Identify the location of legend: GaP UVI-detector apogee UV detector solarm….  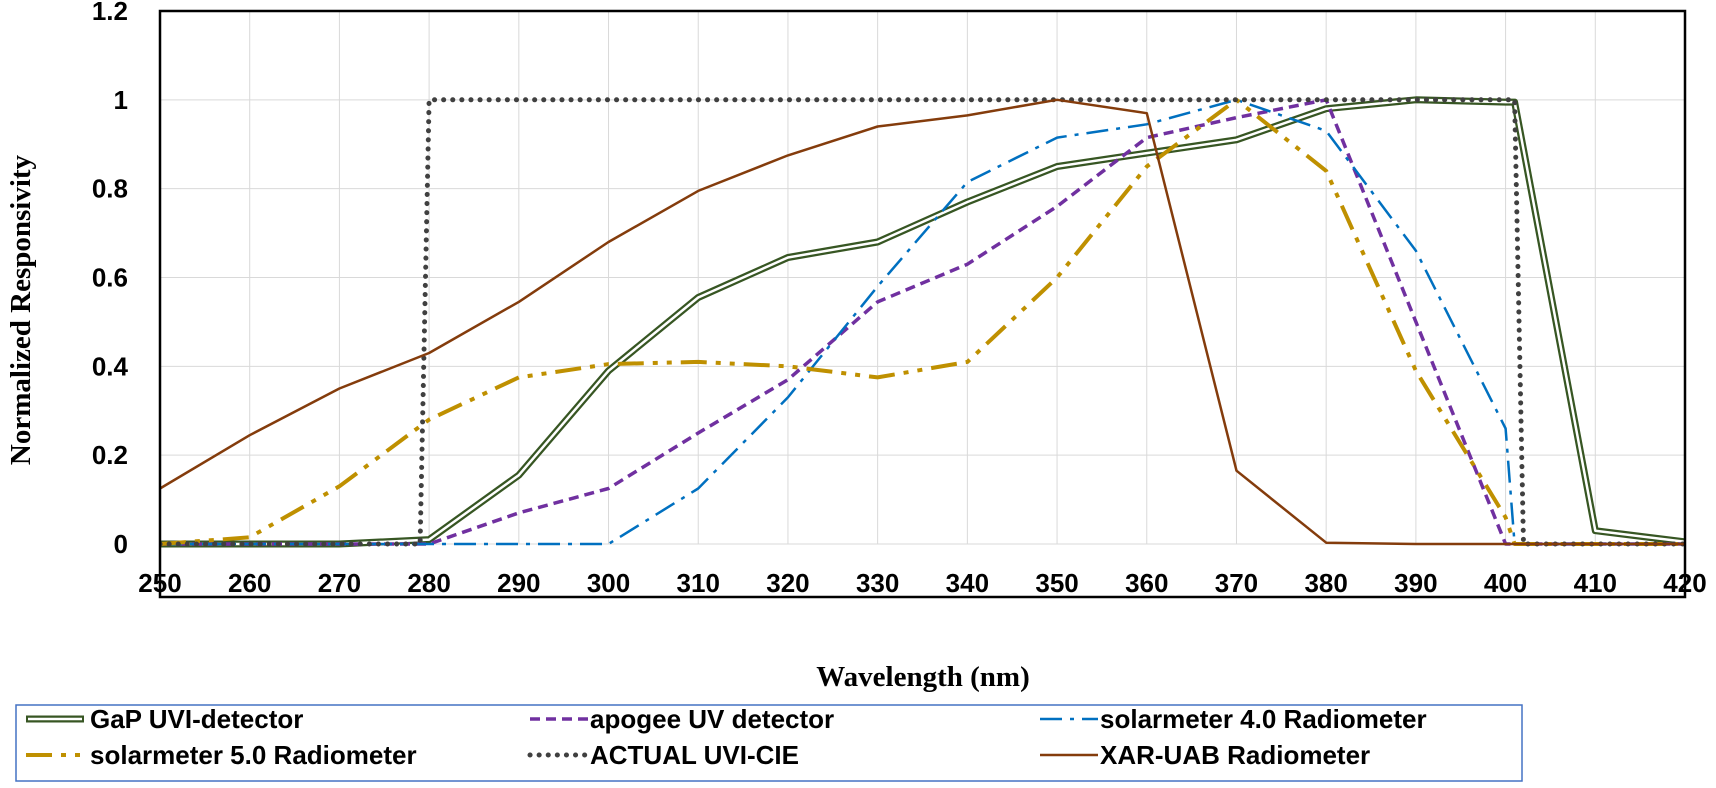
(769, 743).